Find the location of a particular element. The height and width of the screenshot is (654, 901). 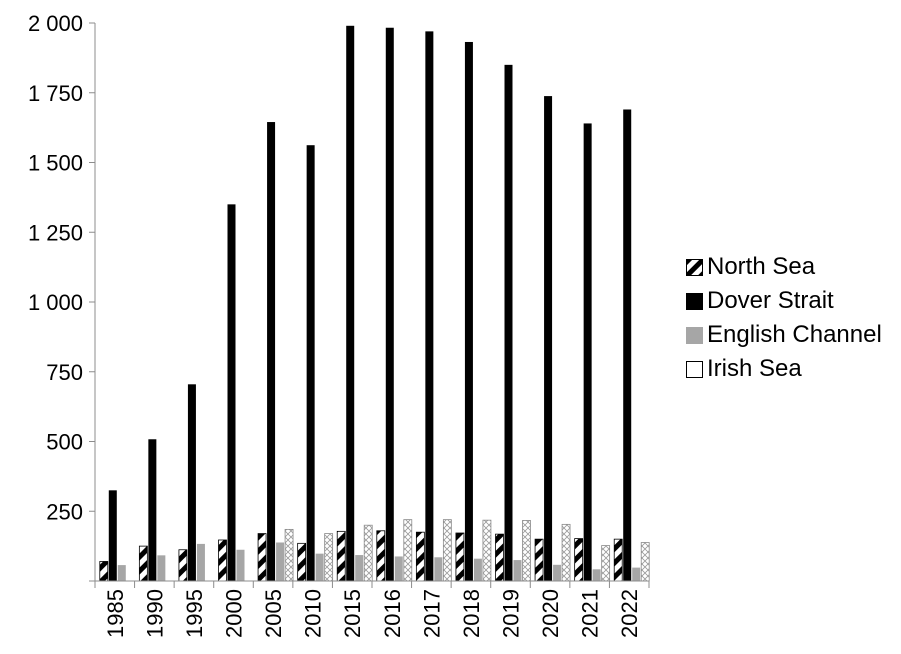

x-tick-label: 2018 is located at coordinates (471, 613).